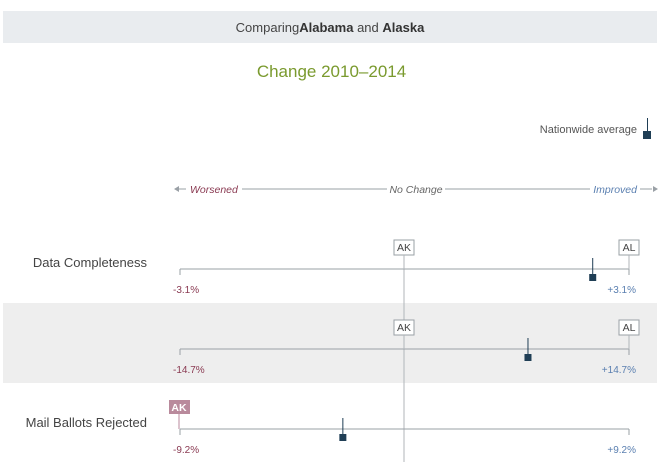  Describe the element at coordinates (189, 370) in the screenshot. I see `range-min-label: -14.7%` at that location.